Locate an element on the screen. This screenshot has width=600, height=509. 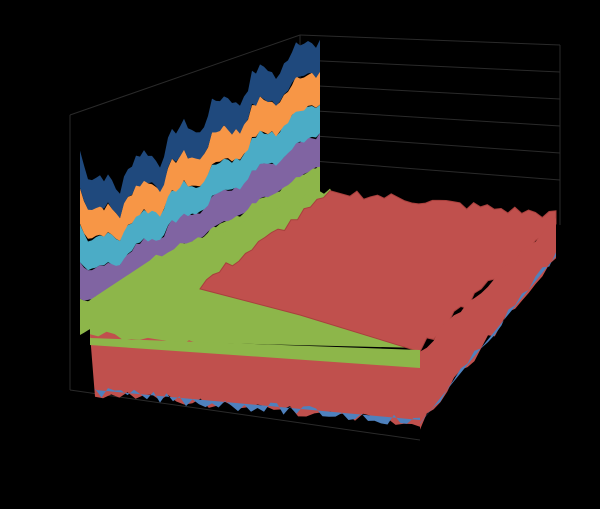
surface-side is located at coordinates (488, 324).